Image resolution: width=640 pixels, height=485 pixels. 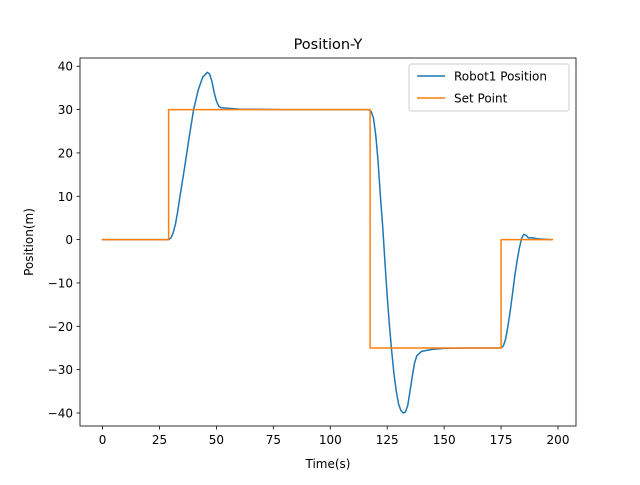 What do you see at coordinates (65, 153) in the screenshot?
I see `y-tick-label: 20` at bounding box center [65, 153].